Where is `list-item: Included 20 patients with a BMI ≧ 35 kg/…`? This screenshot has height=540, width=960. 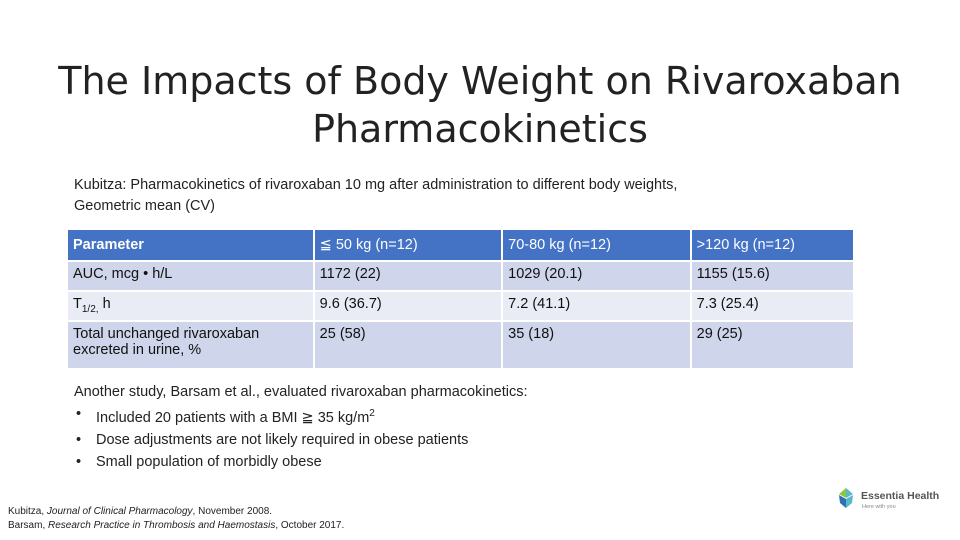 list-item: Included 20 patients with a BMI ≧ 35 kg/… is located at coordinates (424, 416).